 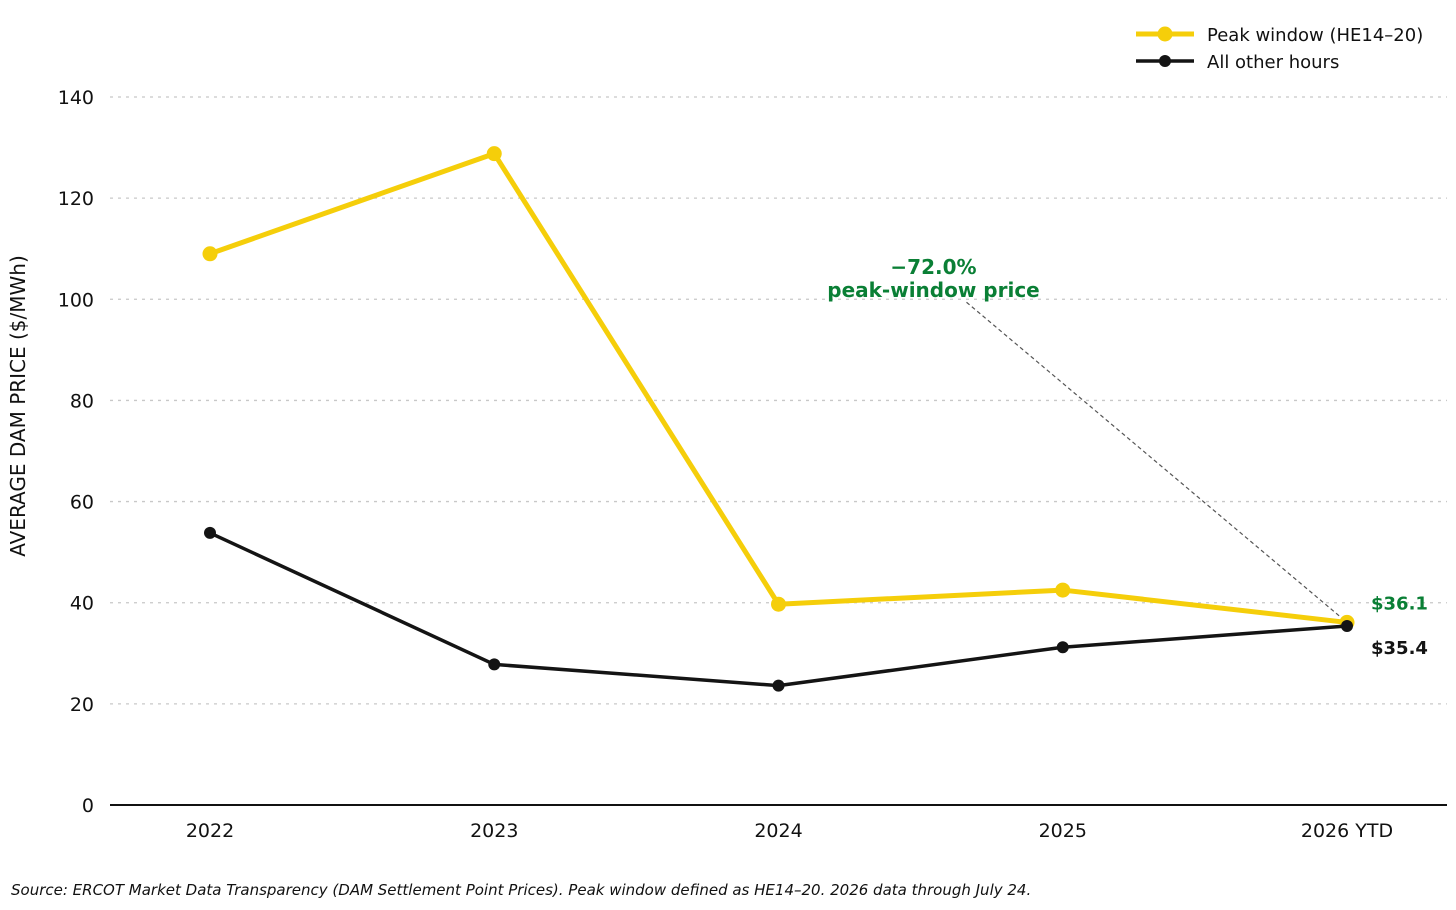 What do you see at coordinates (778, 831) in the screenshot?
I see `x-tick-label: 2024` at bounding box center [778, 831].